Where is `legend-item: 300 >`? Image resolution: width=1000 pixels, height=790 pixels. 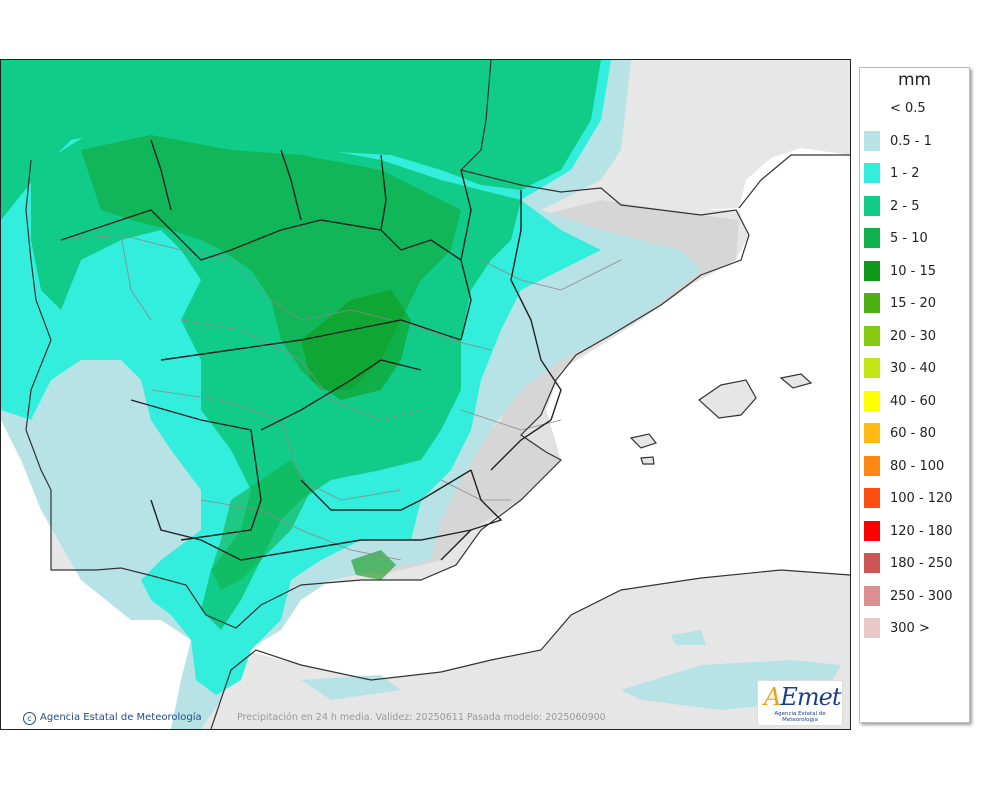 legend-item: 300 > is located at coordinates (916, 628).